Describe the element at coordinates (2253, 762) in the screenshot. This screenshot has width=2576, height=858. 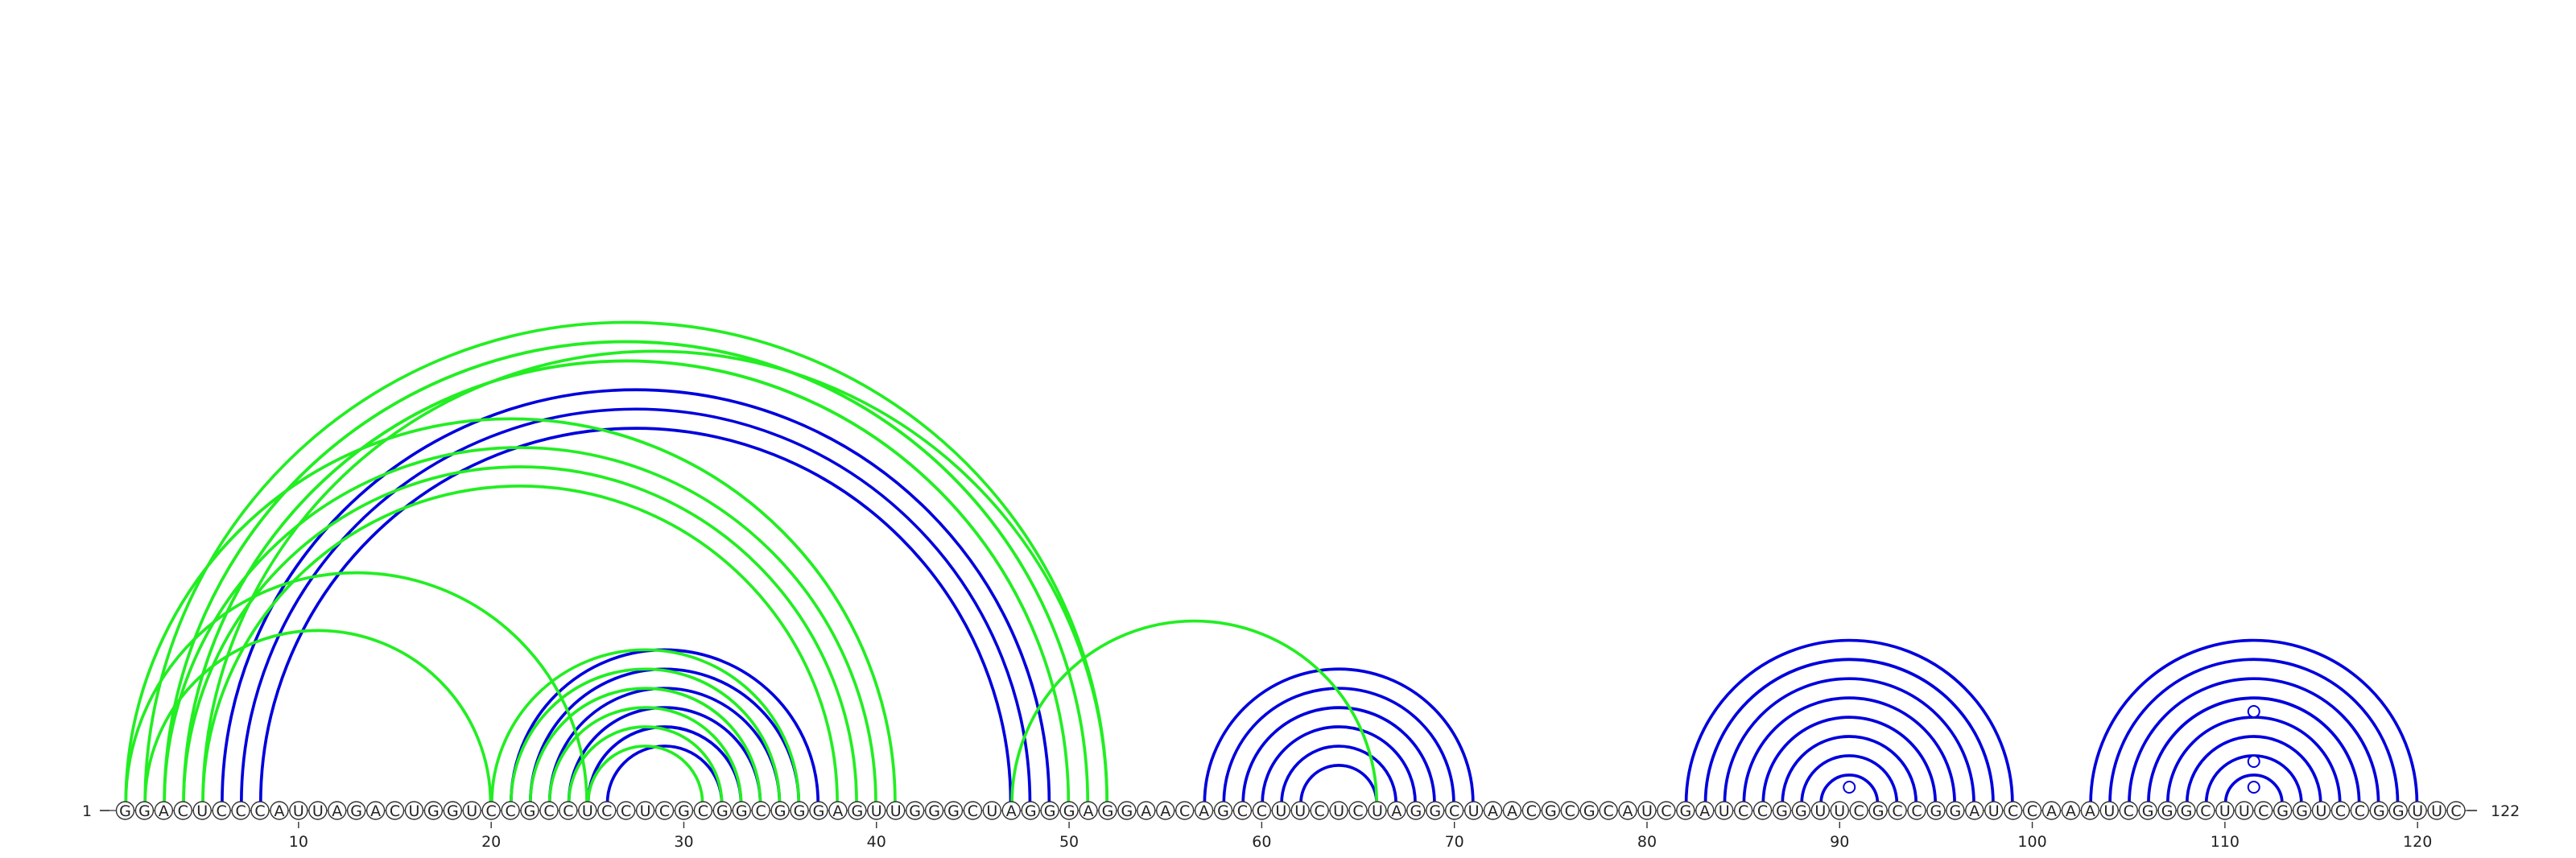
I see `arc-marker` at that location.